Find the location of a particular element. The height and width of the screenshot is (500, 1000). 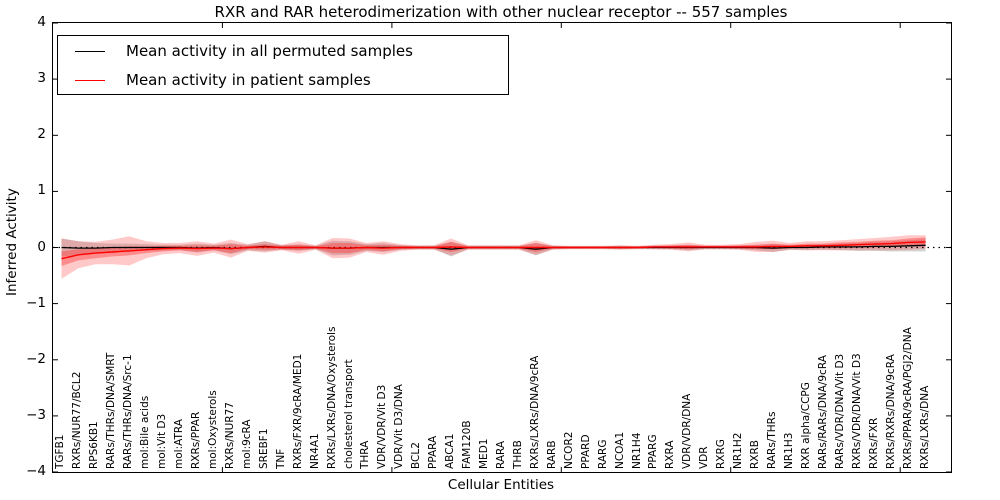

y-tick-label: 0 is located at coordinates (41, 246).